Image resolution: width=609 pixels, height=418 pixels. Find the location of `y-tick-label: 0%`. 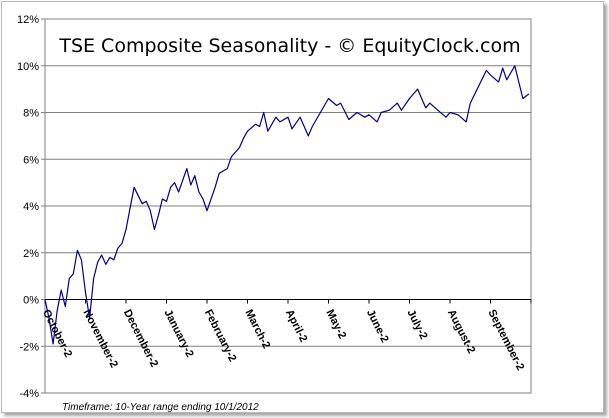

y-tick-label: 0% is located at coordinates (31, 301).